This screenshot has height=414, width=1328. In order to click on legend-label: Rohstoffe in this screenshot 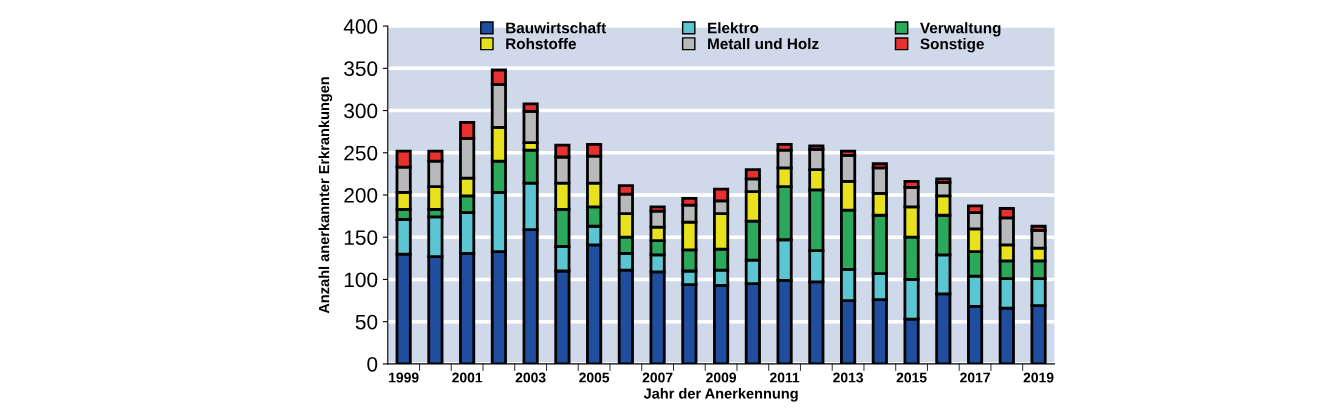, I will do `click(541, 43)`.